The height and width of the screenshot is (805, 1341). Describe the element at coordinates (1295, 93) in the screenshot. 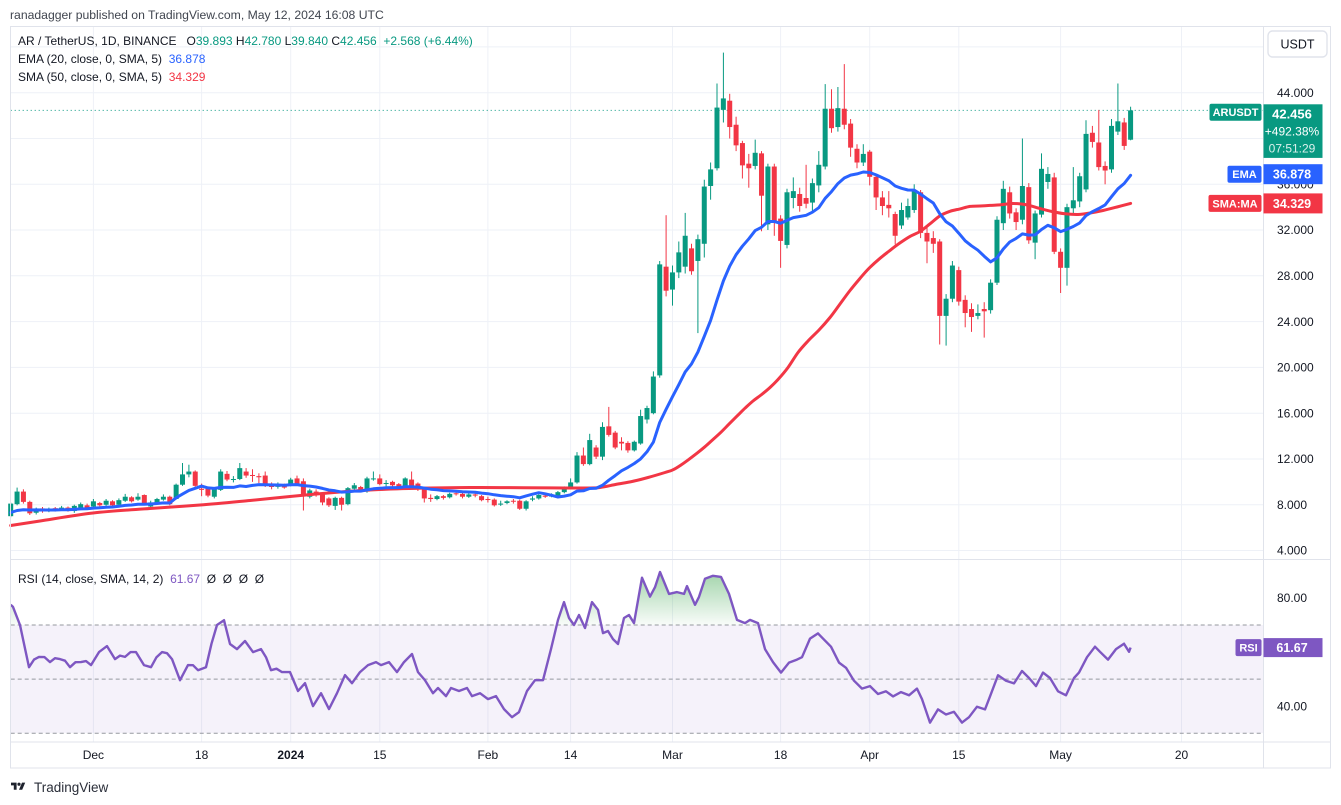

I see `svg-text: 44.000` at that location.